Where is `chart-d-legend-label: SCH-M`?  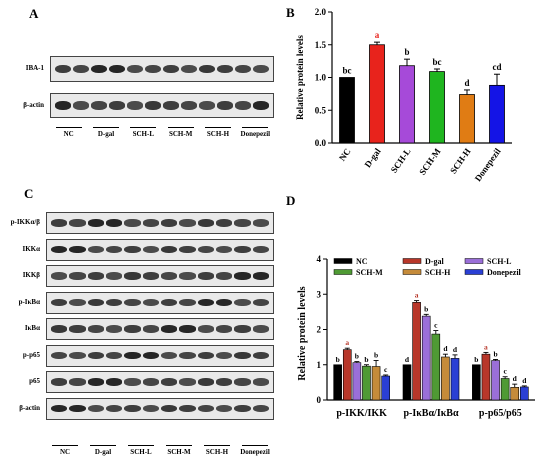 chart-d-legend-label: SCH-M is located at coordinates (369, 272).